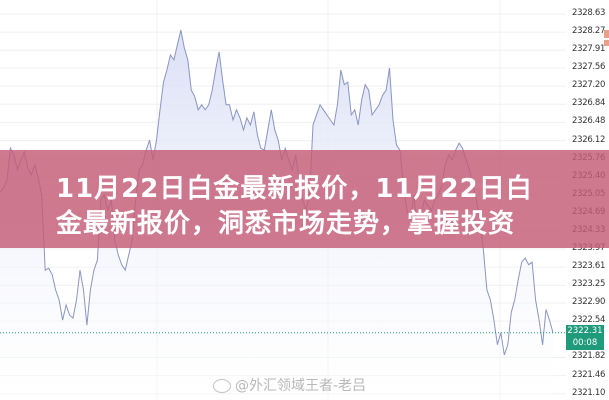  I want to click on last-price-value: 2322.31, so click(585, 331).